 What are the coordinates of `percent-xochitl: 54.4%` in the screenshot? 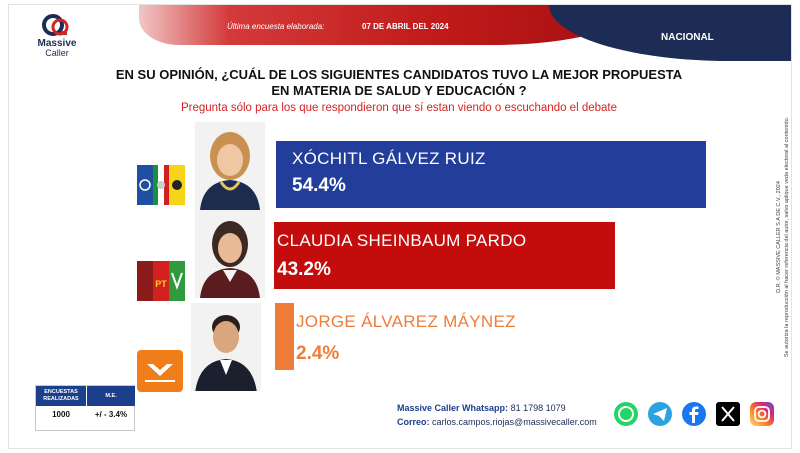 It's located at (319, 185).